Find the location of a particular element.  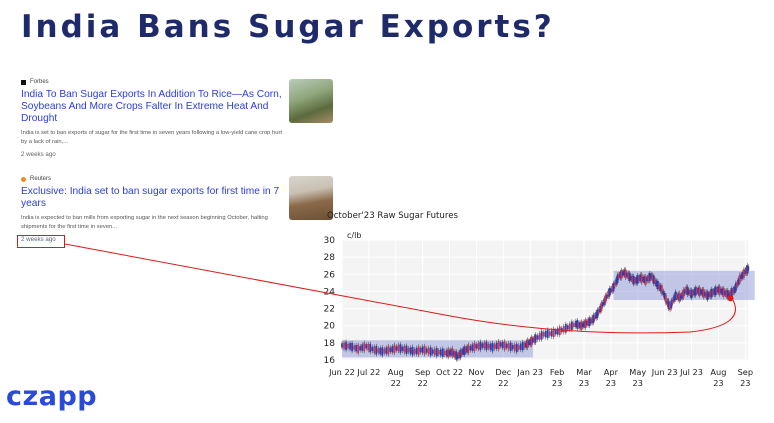

x-tick-label: Jan 23 is located at coordinates (529, 372).